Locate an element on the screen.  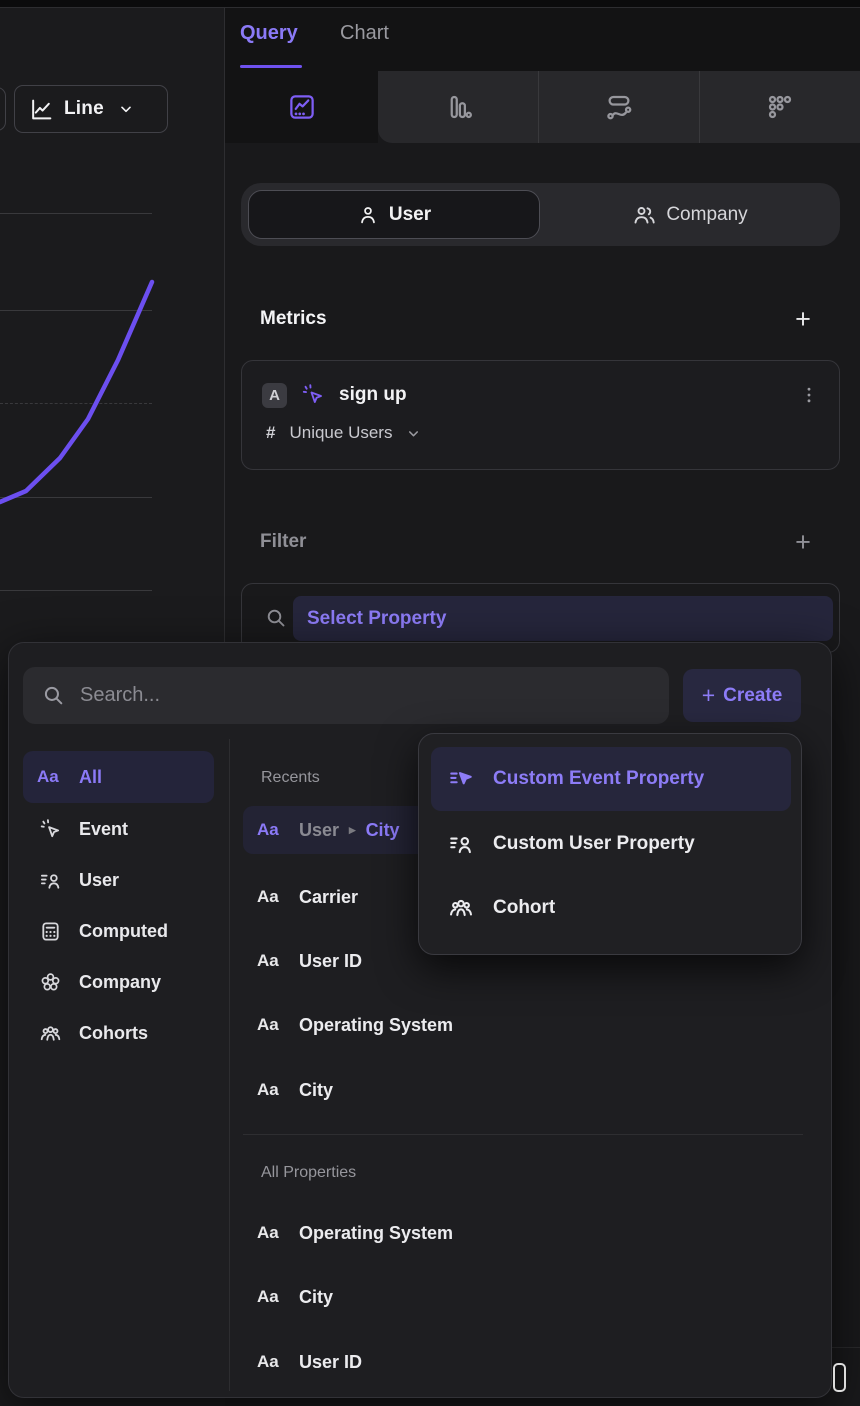
charttype-tab-insights is located at coordinates (301, 107).